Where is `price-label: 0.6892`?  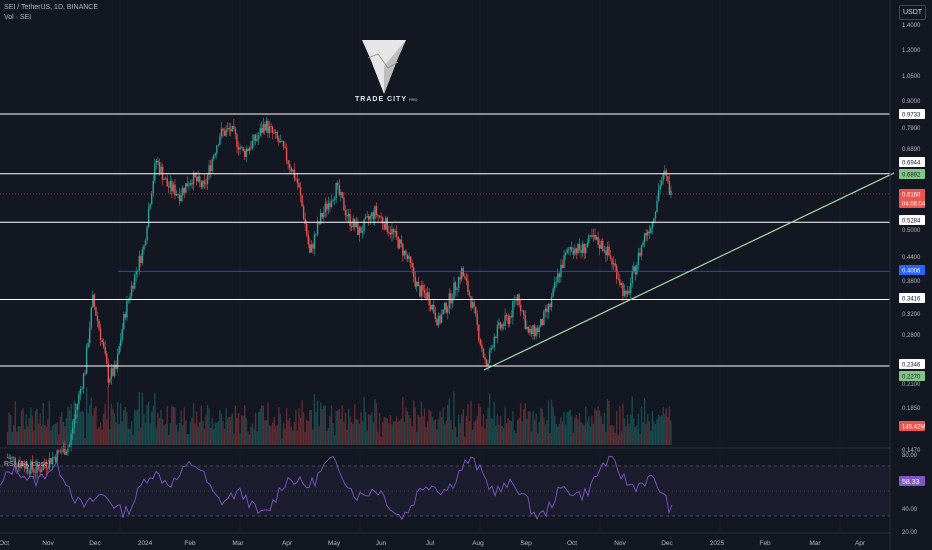 price-label: 0.6892 is located at coordinates (911, 176).